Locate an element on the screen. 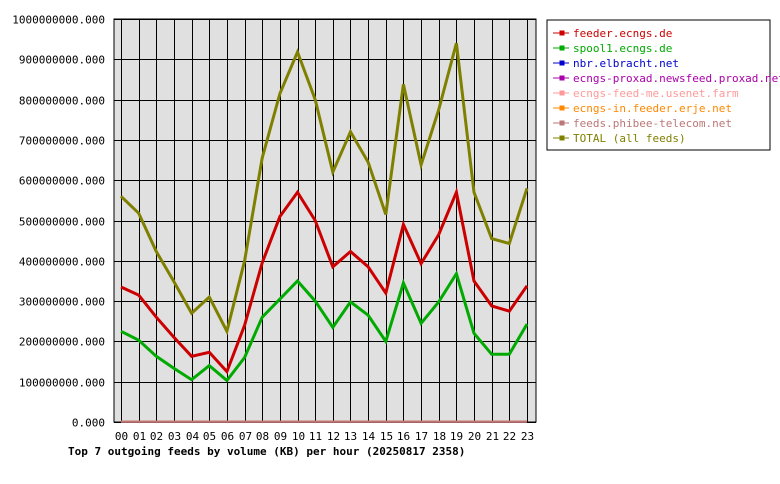 The width and height of the screenshot is (780, 484). y-tick-label: 600000000.000 is located at coordinates (62, 181).